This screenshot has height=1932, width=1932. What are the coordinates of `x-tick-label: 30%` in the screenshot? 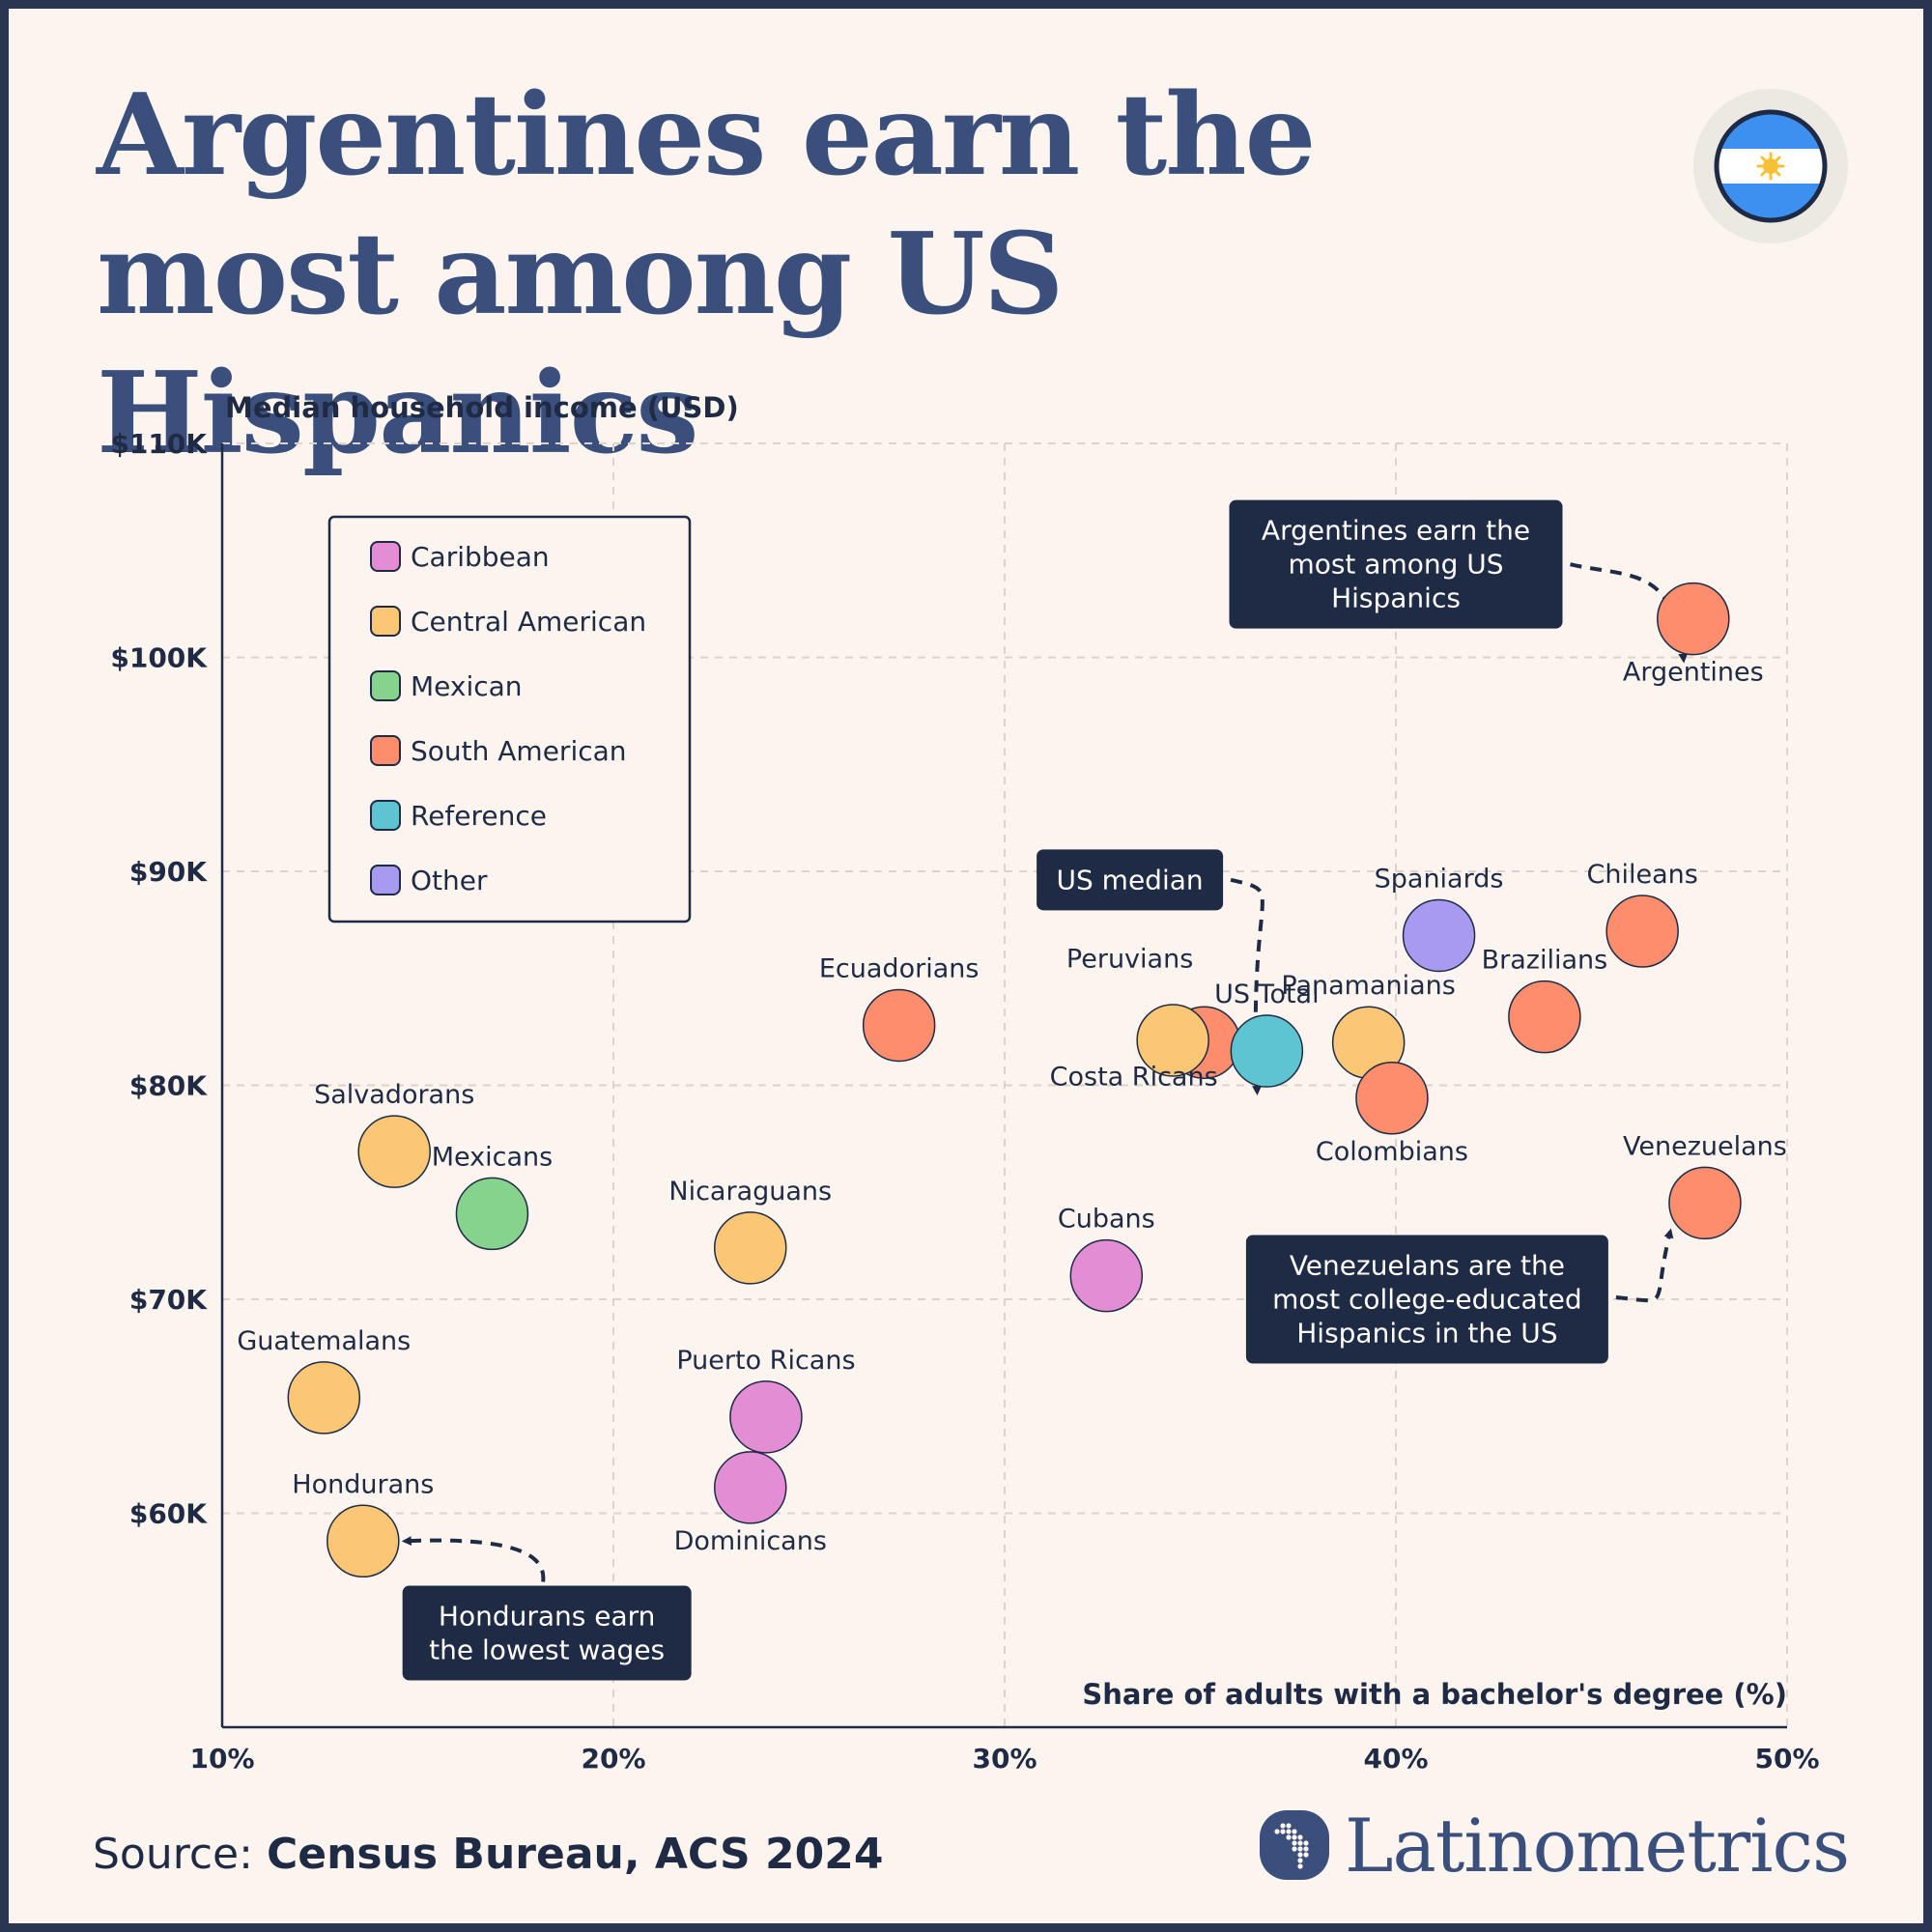 It's located at (1005, 1759).